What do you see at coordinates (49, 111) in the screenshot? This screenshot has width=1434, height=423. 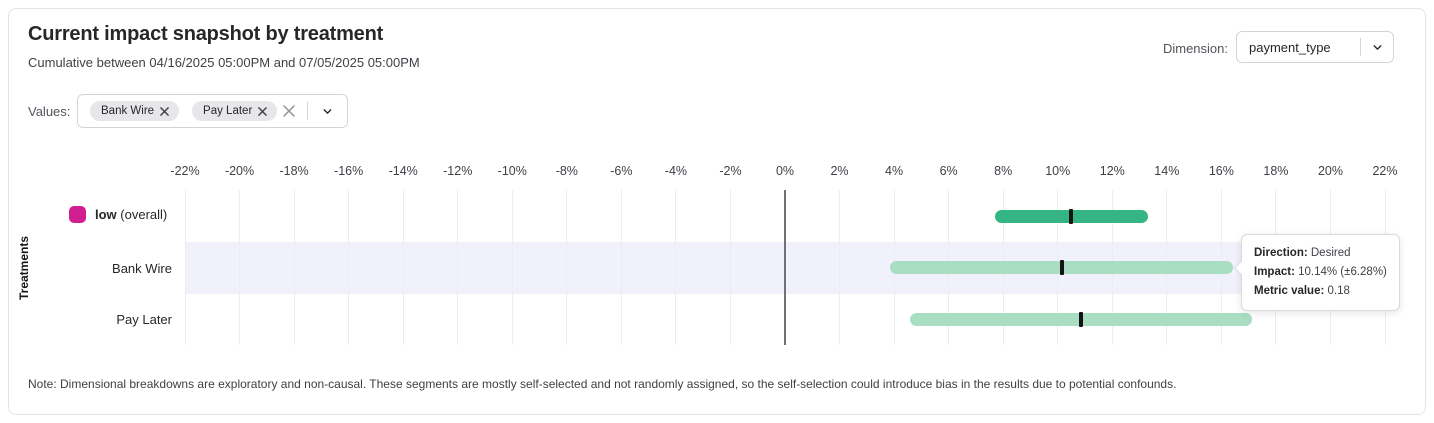 I see `values-label: Values:` at bounding box center [49, 111].